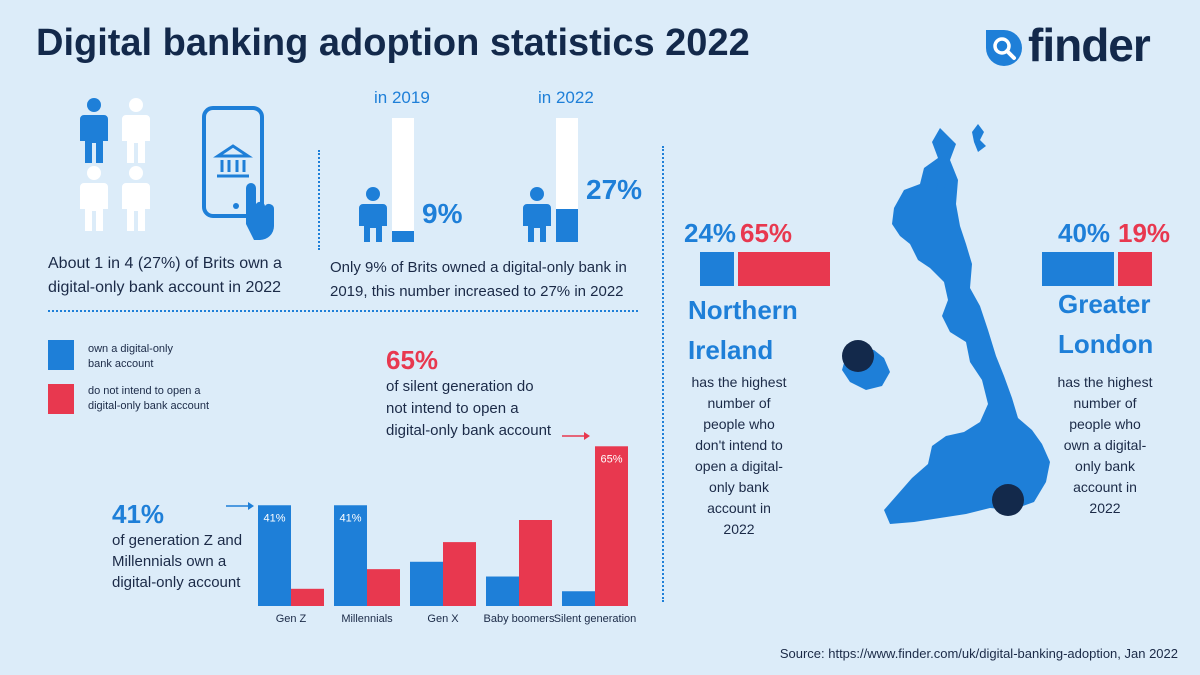 The width and height of the screenshot is (1200, 675). I want to click on bar-gen-z-not, so click(307, 597).